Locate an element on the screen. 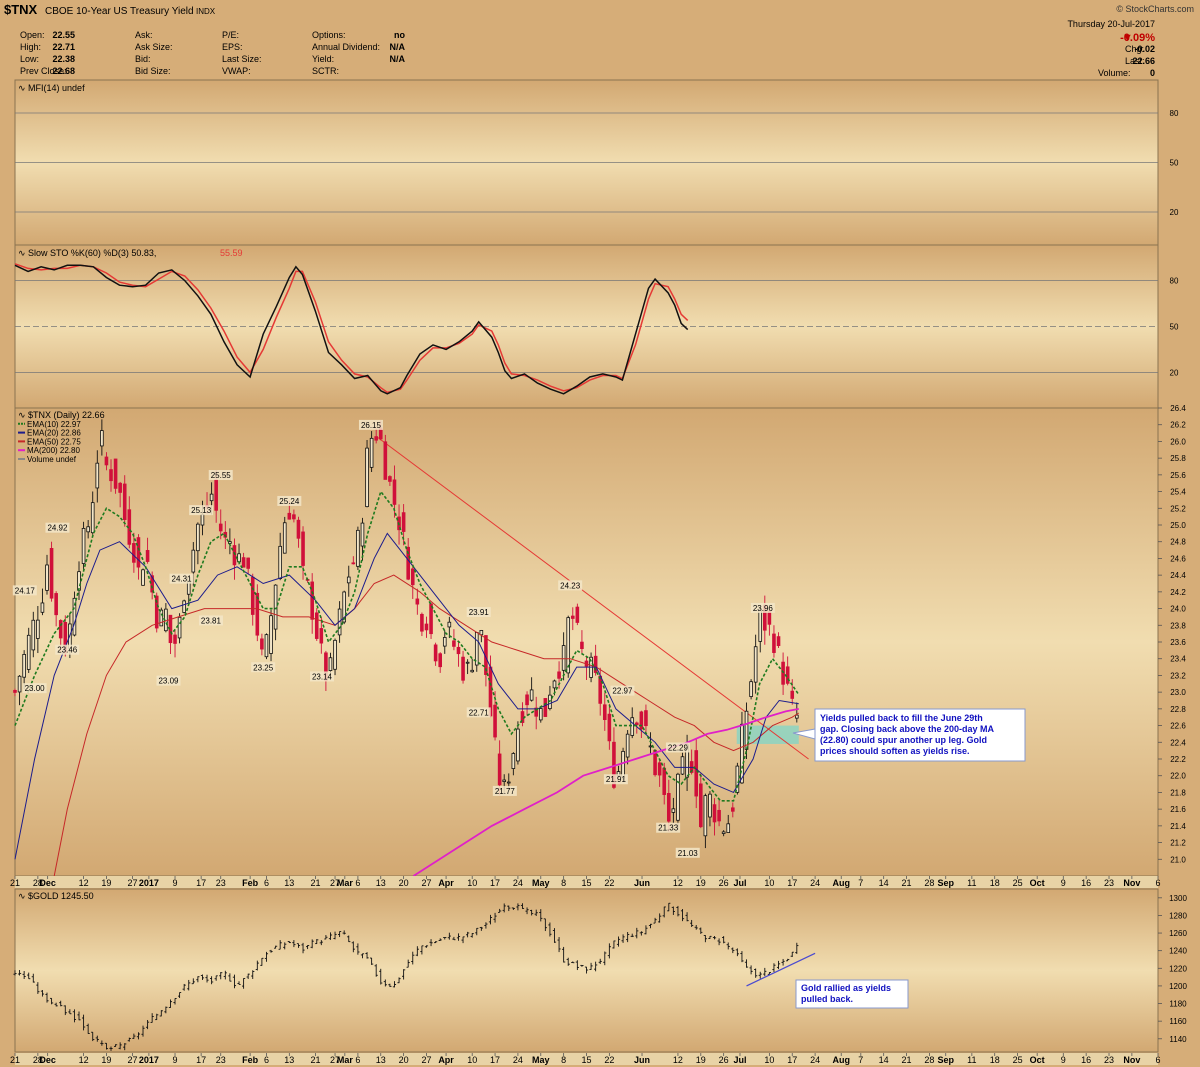 This screenshot has width=1200, height=1067. down-triangle-icon: ▼ is located at coordinates (1127, 38).